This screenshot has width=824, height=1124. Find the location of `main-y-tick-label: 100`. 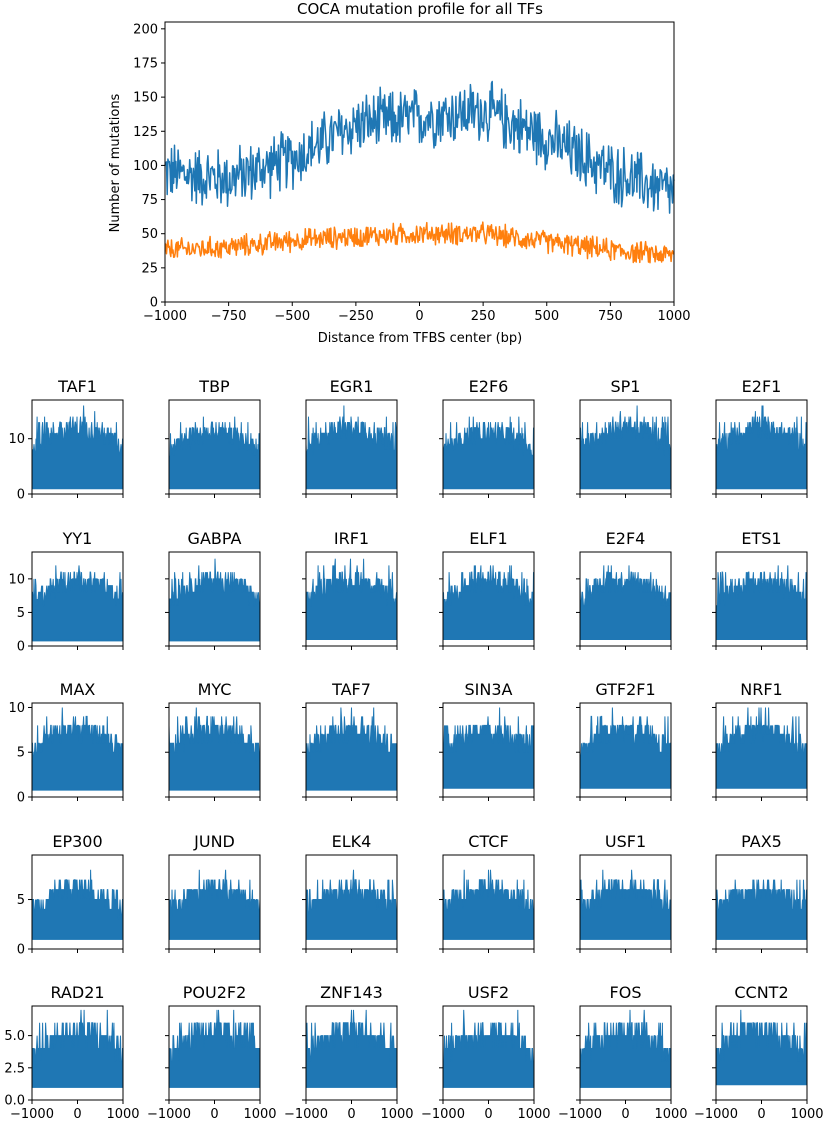

main-y-tick-label: 100 is located at coordinates (145, 166).